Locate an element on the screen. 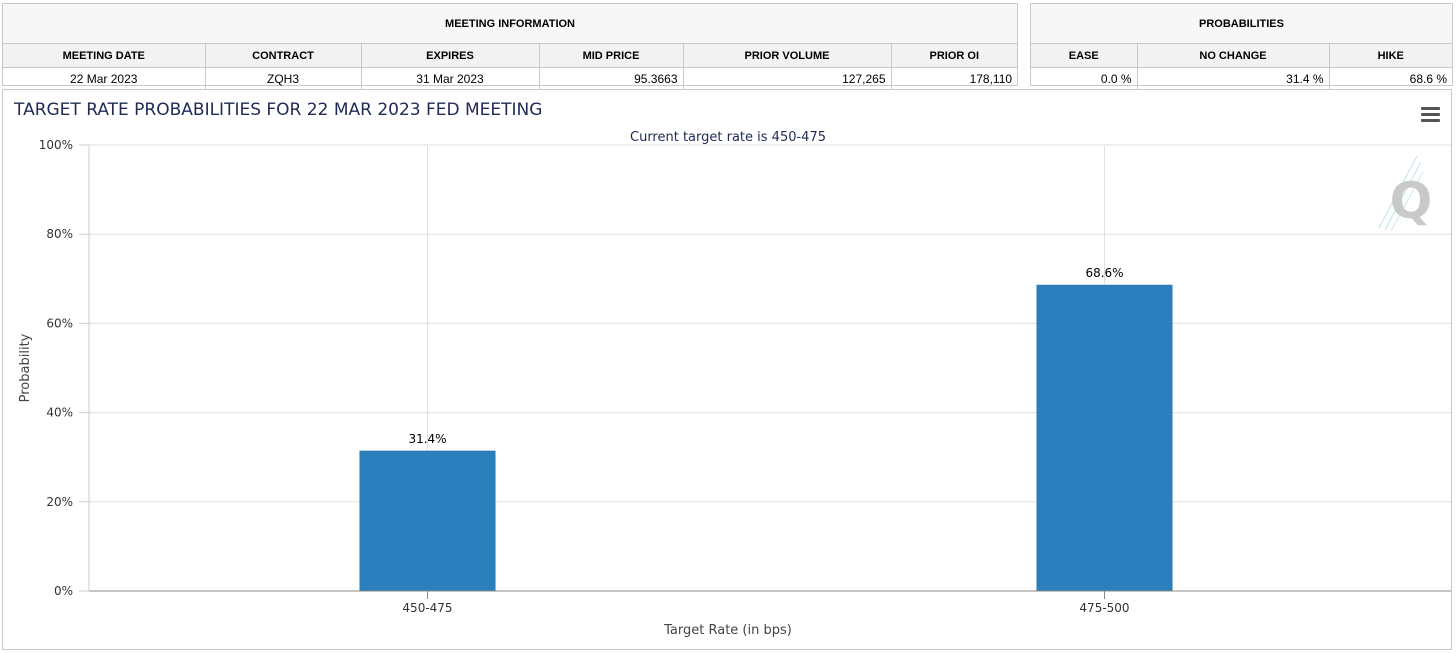 The height and width of the screenshot is (653, 1456). x-axis-label: Target Rate (in bps) is located at coordinates (727, 630).